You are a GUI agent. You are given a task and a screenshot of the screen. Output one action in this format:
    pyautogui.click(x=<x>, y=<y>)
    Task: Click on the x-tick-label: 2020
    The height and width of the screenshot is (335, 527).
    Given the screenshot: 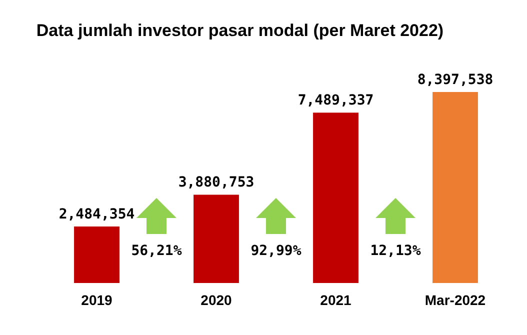 What is the action you would take?
    pyautogui.click(x=216, y=300)
    